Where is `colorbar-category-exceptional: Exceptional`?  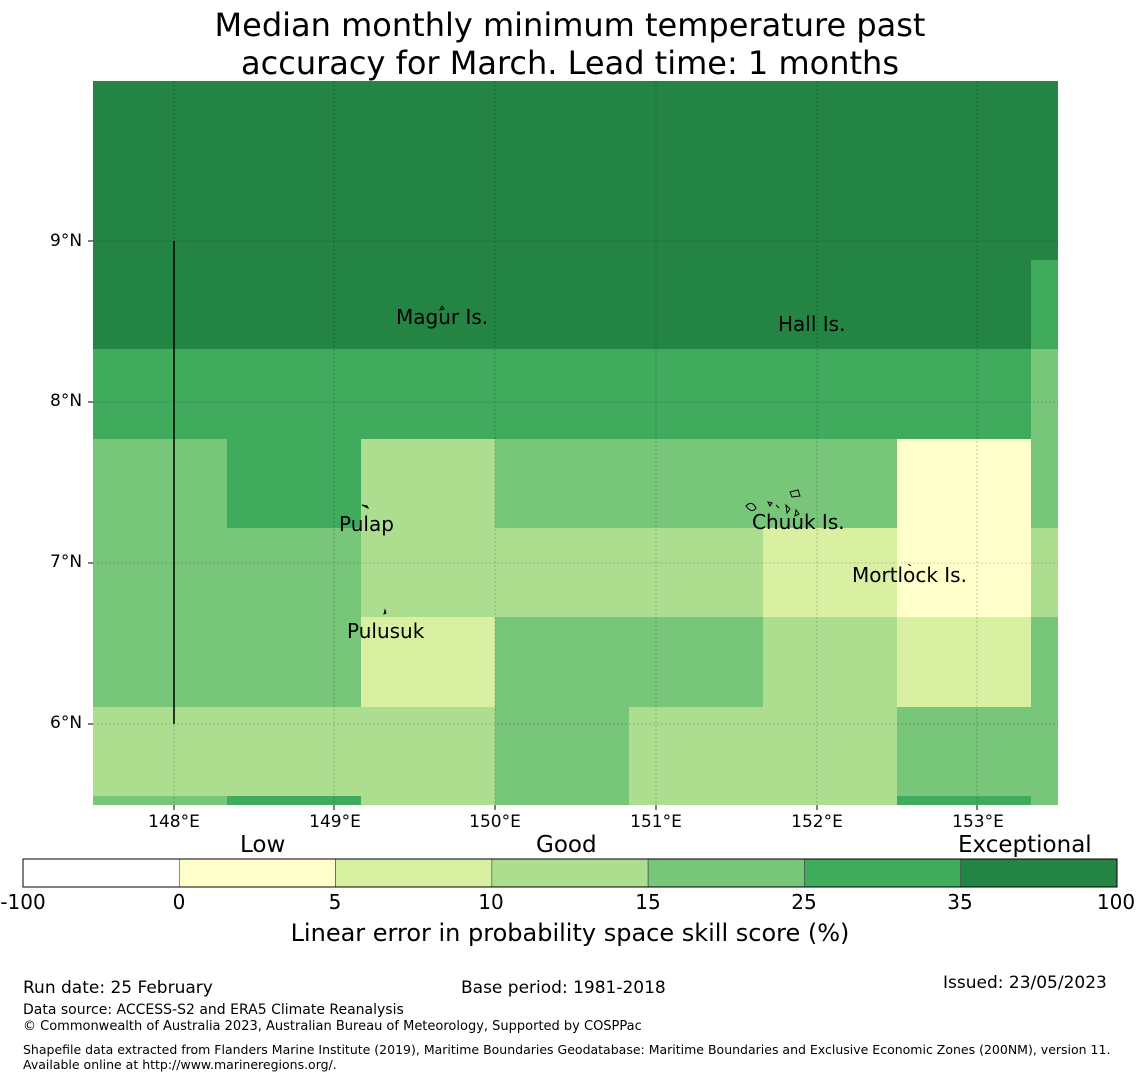
colorbar-category-exceptional: Exceptional is located at coordinates (1025, 845).